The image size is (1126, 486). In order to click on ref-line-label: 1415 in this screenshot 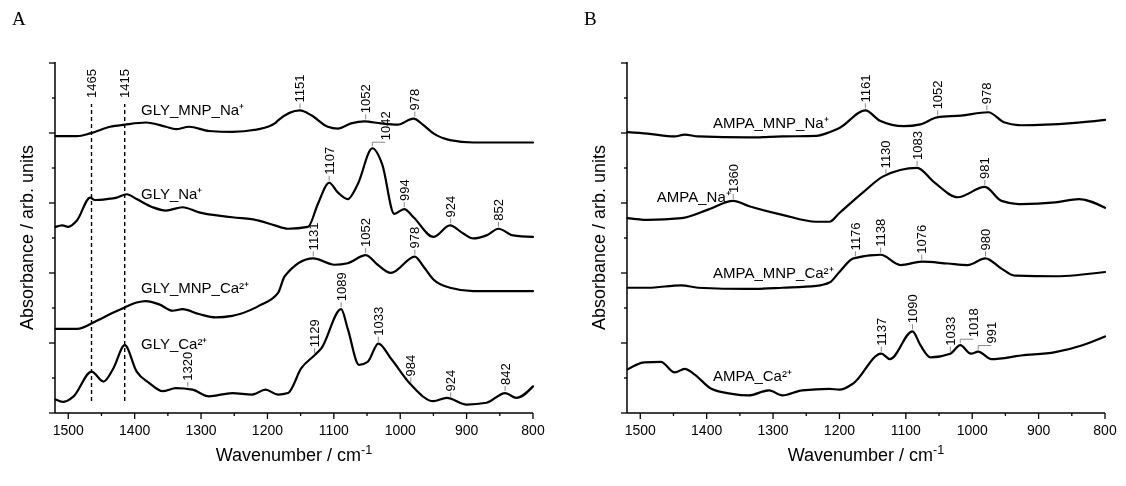, I will do `click(125, 83)`.